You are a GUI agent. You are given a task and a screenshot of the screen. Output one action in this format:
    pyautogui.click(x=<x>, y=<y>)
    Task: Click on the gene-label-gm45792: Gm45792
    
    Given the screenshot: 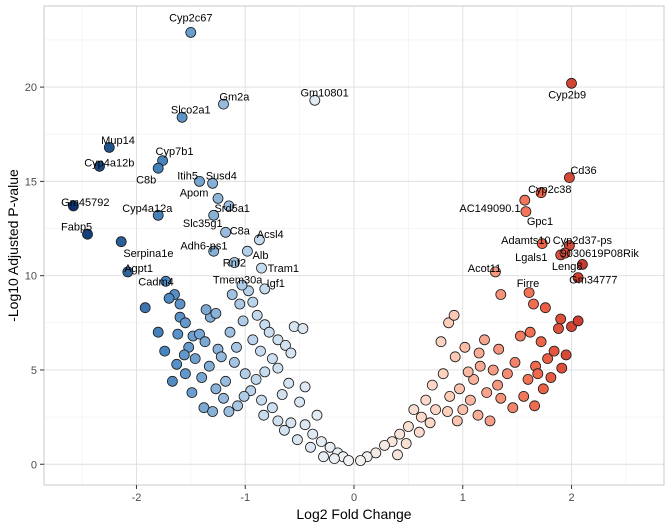 What is the action you would take?
    pyautogui.click(x=85, y=203)
    